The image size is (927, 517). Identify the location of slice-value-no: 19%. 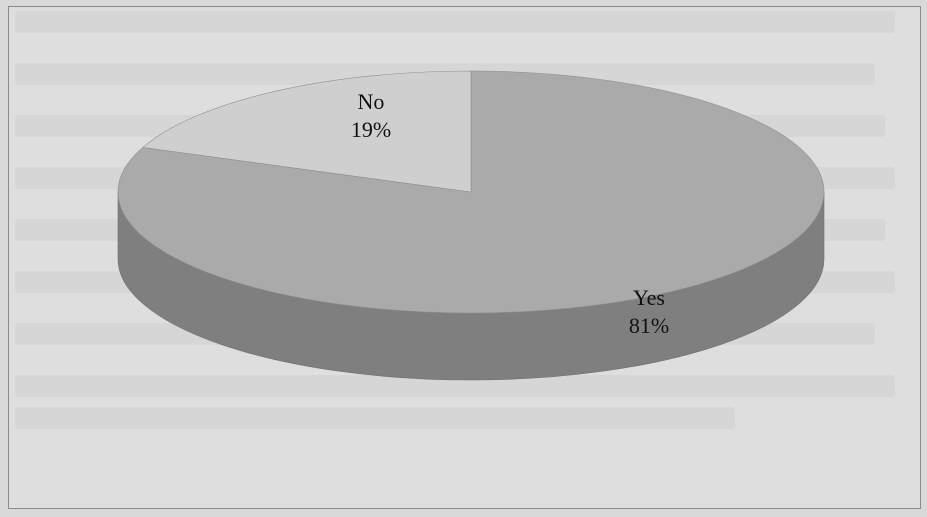
(371, 129).